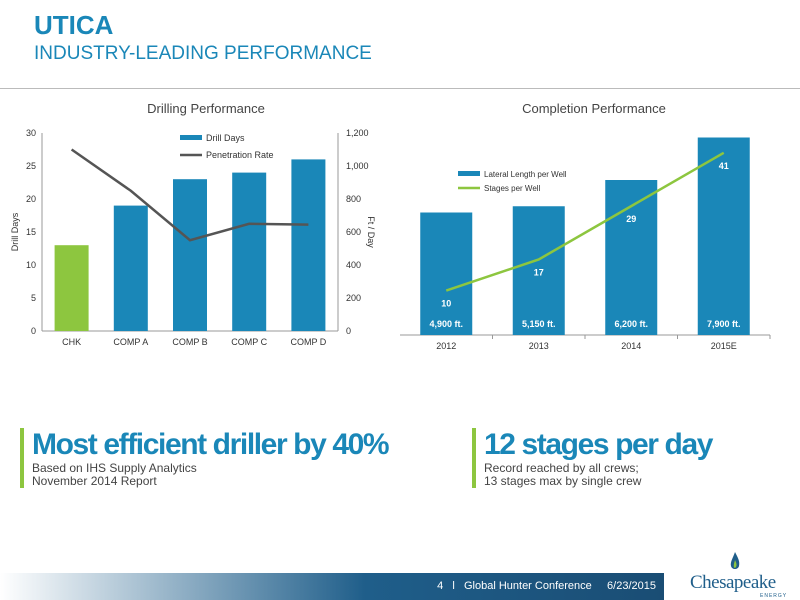 Image resolution: width=800 pixels, height=600 pixels. Describe the element at coordinates (400, 88) in the screenshot. I see `header-divider` at that location.